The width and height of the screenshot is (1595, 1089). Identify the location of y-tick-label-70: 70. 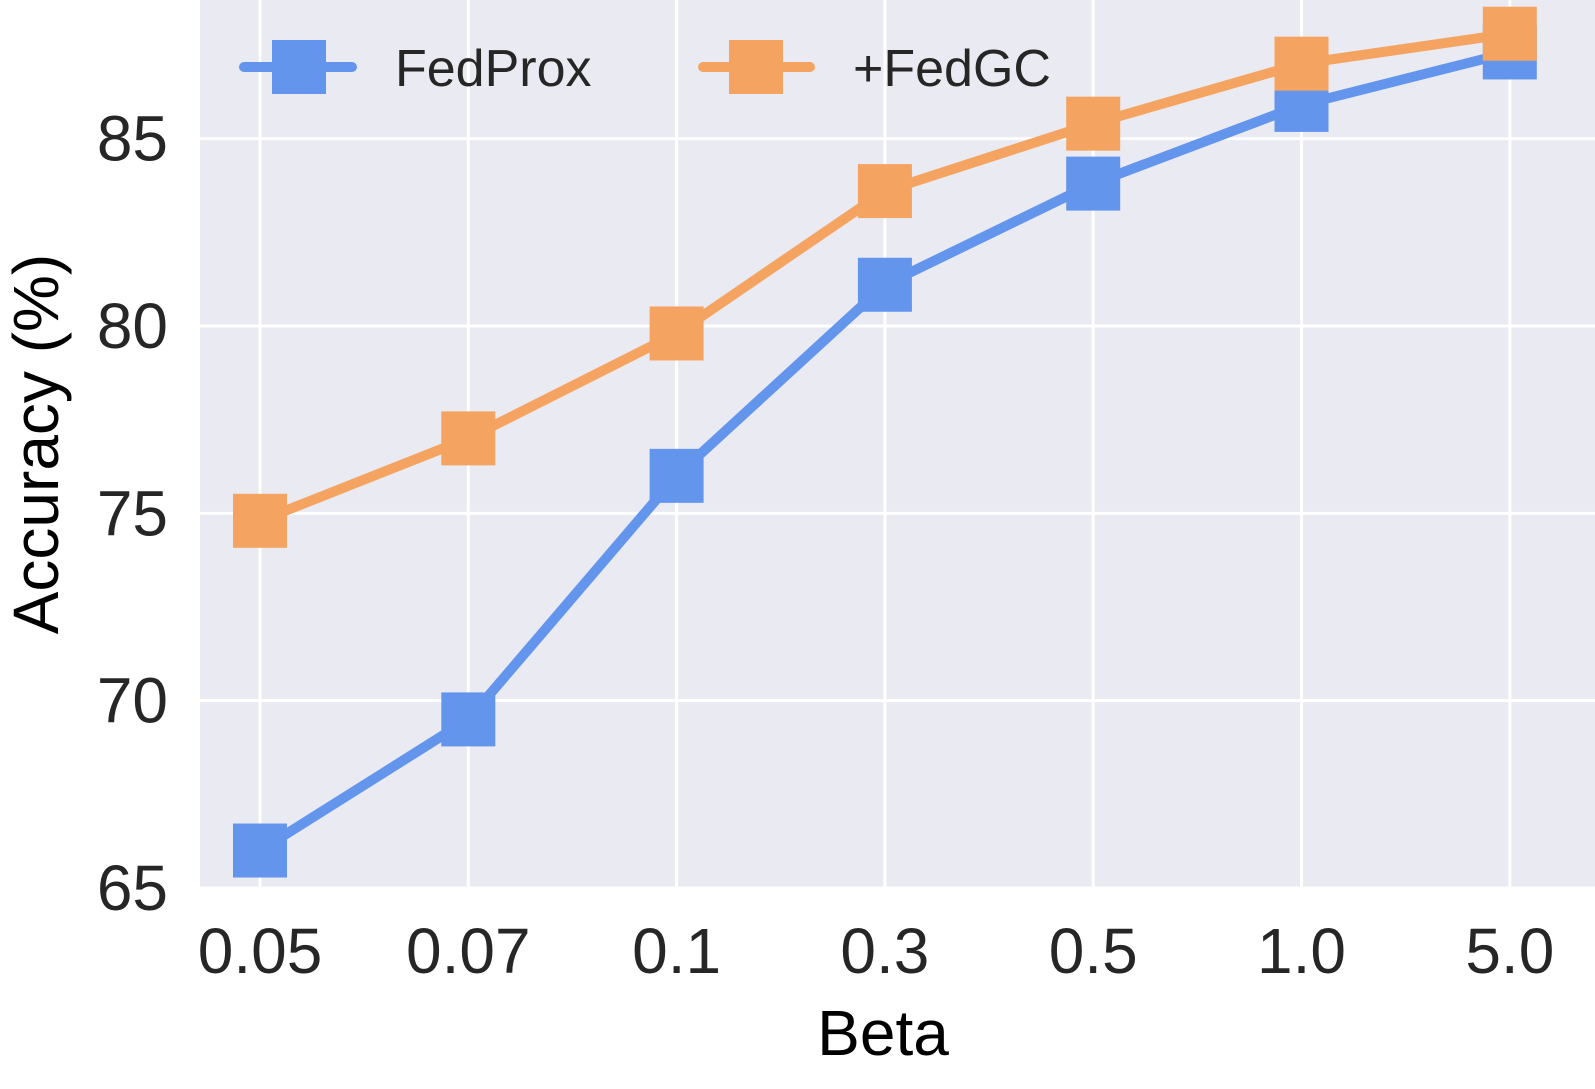
(132, 701).